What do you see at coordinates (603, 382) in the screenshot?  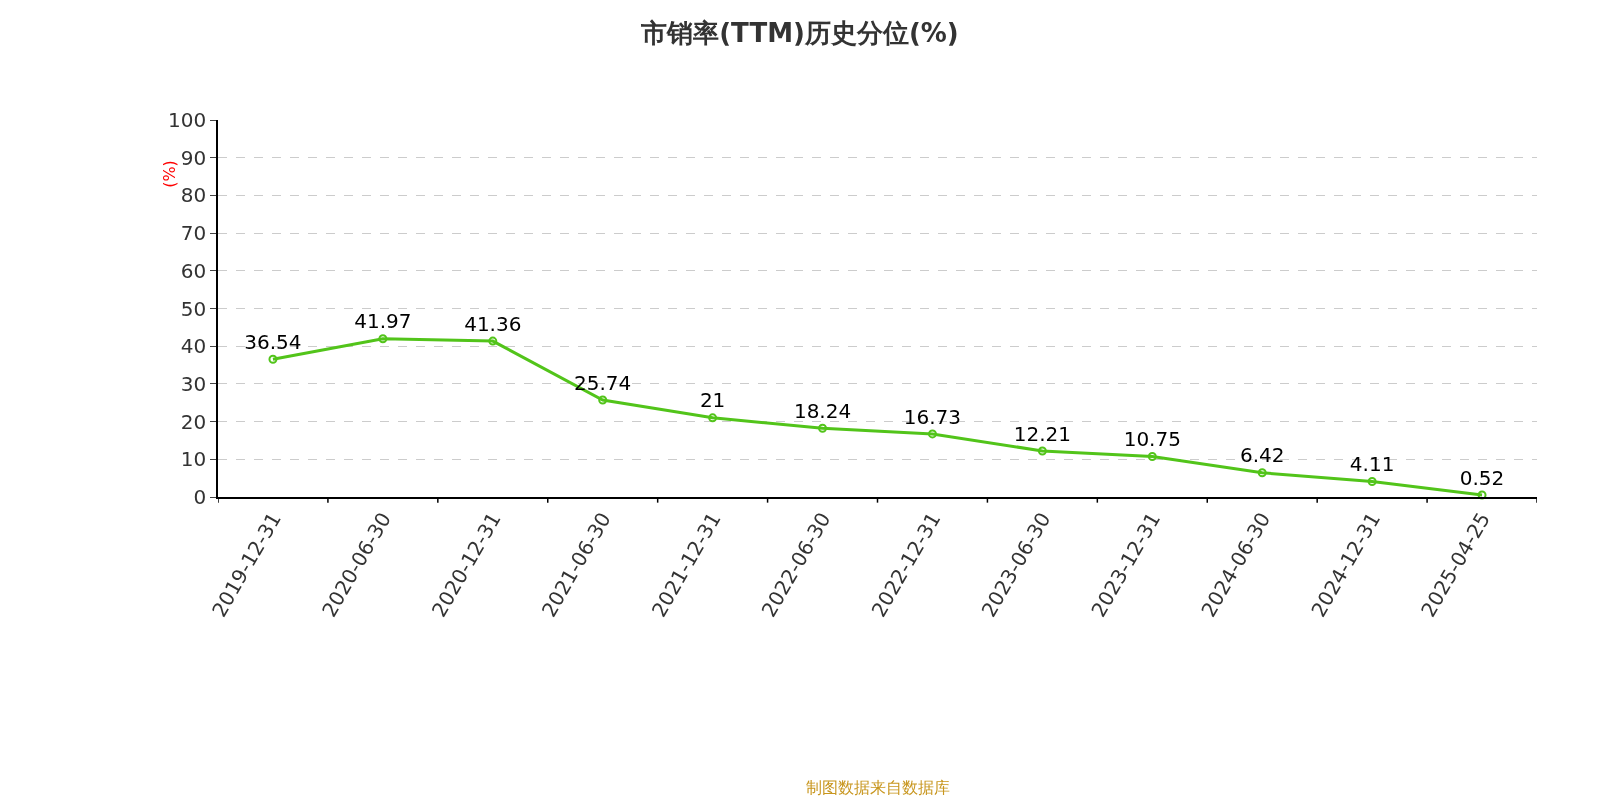 I see `data-label: 25.74` at bounding box center [603, 382].